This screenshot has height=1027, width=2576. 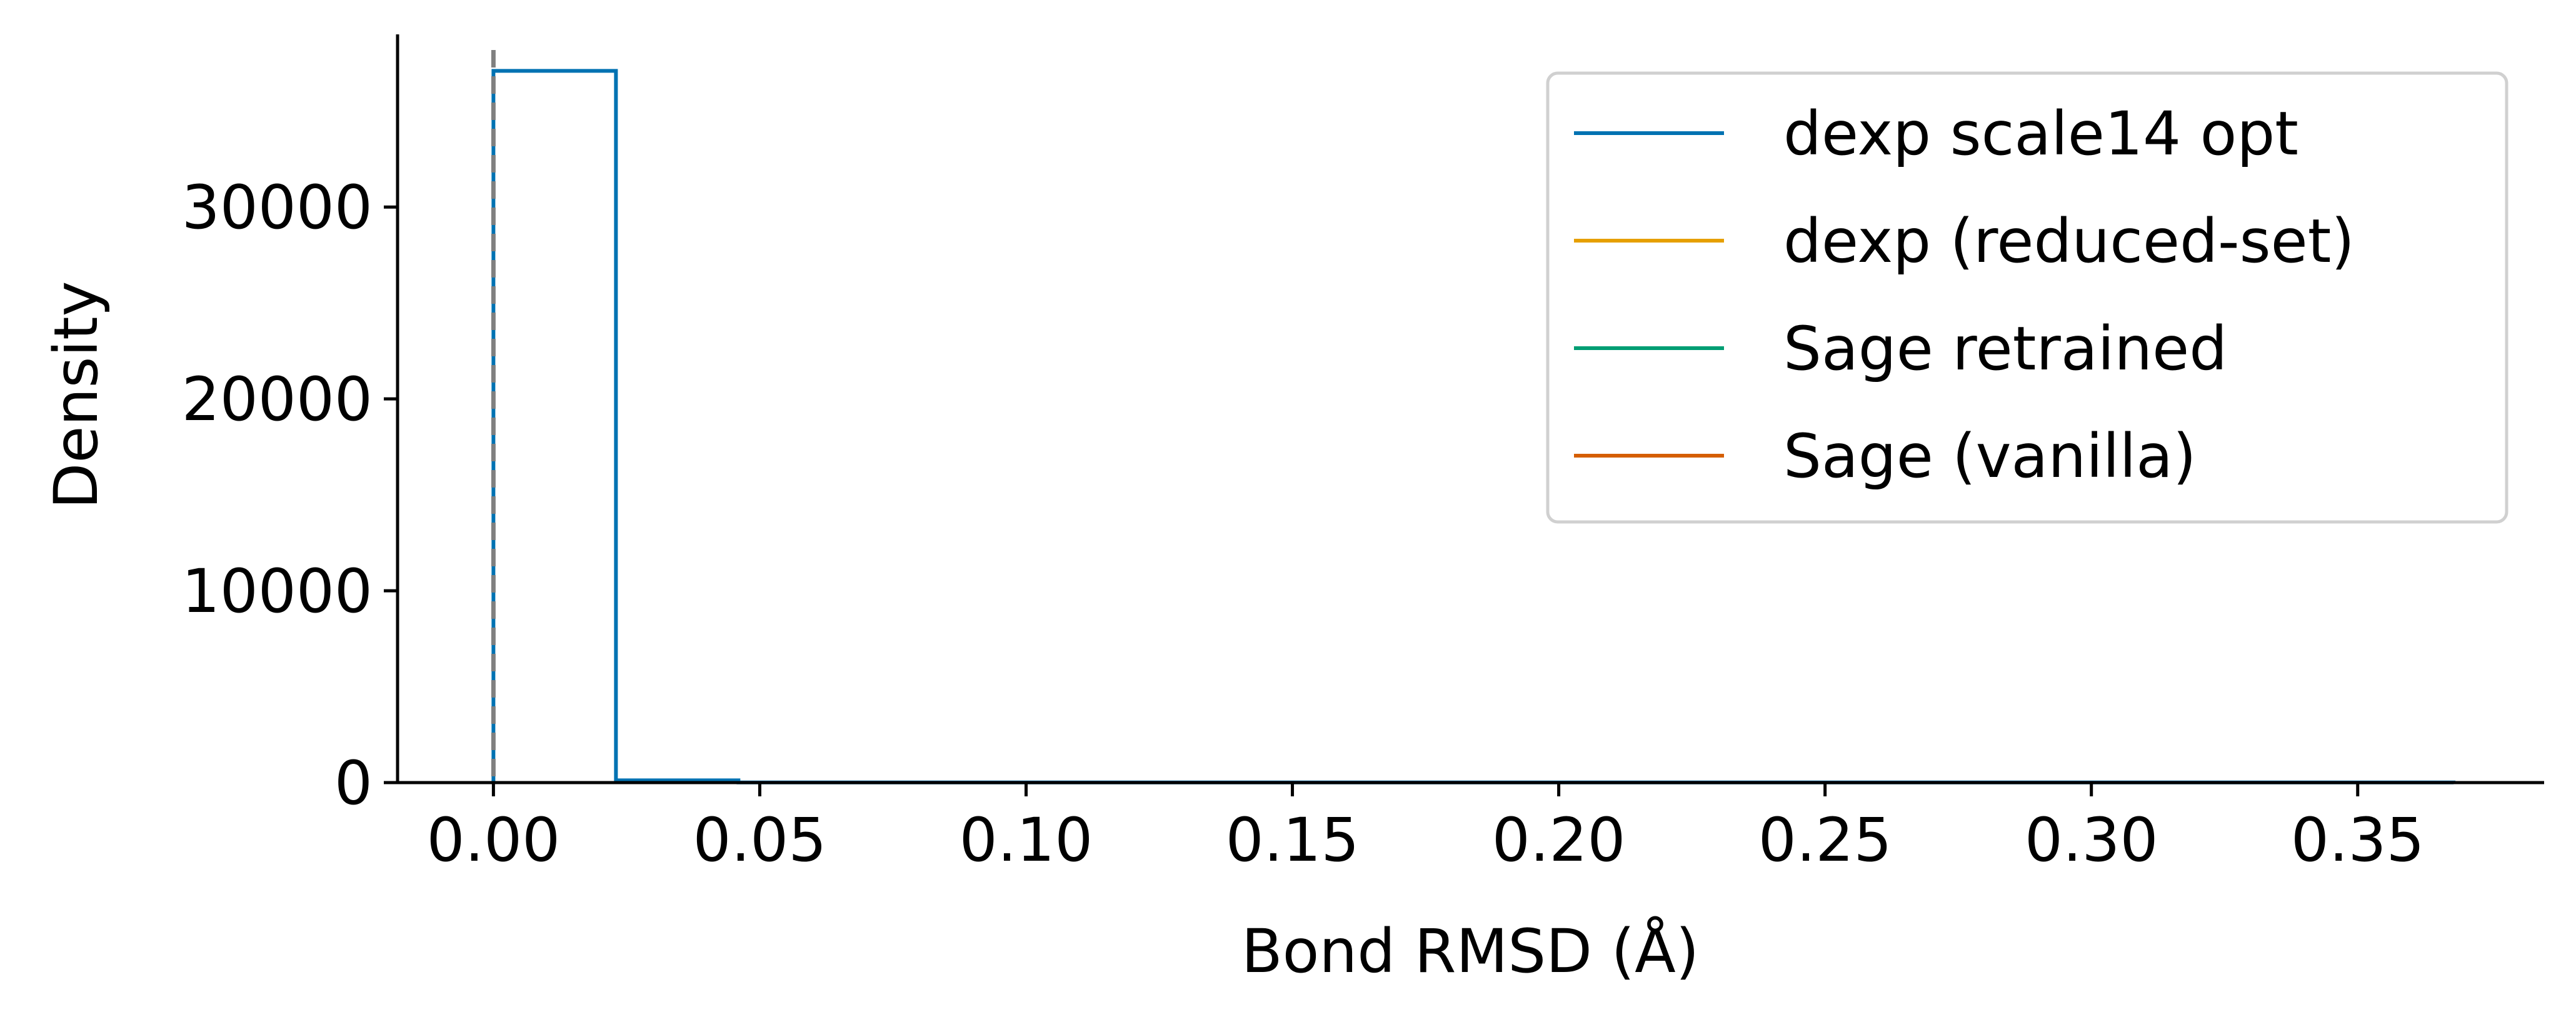 I want to click on x-tick-label: 0.05, so click(x=760, y=840).